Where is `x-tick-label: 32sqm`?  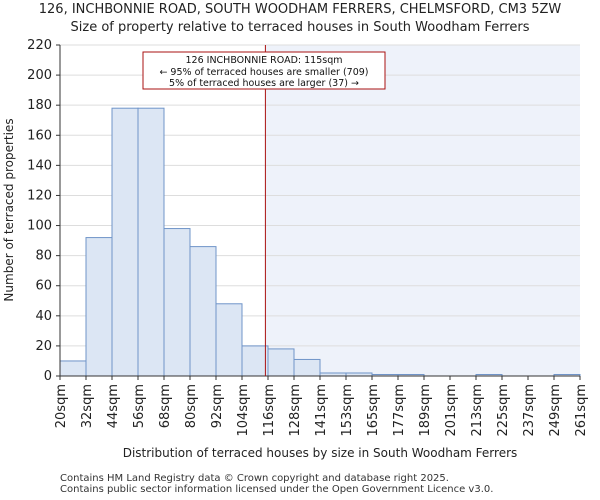 x-tick-label: 32sqm is located at coordinates (87, 406).